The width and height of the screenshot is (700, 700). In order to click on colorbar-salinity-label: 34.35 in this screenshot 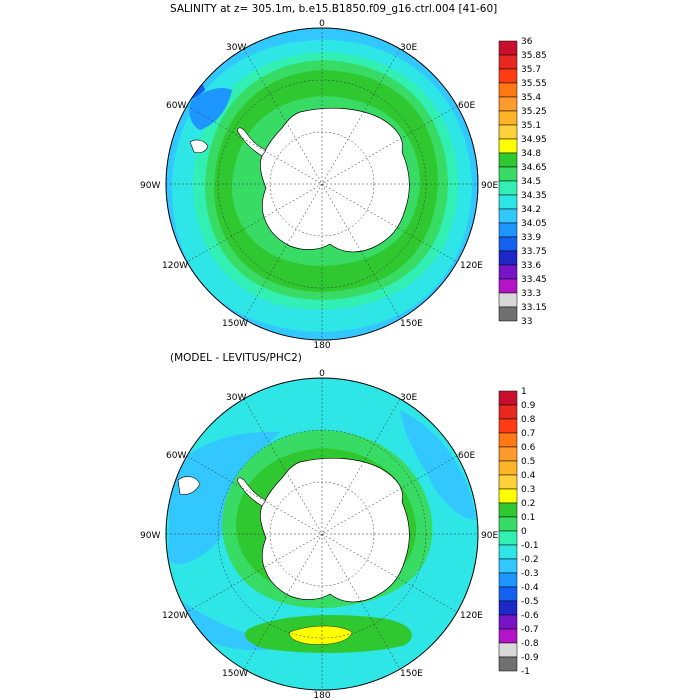, I will do `click(534, 196)`.